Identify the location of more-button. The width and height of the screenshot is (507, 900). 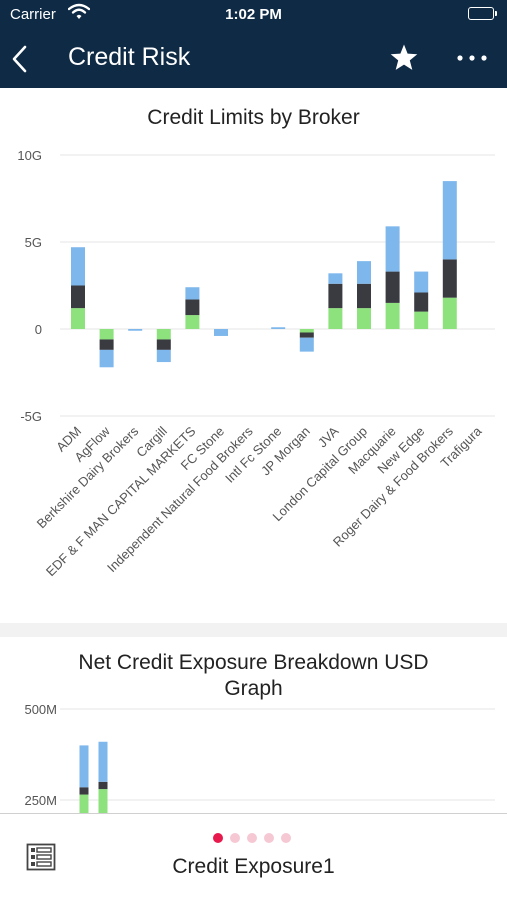
(472, 58).